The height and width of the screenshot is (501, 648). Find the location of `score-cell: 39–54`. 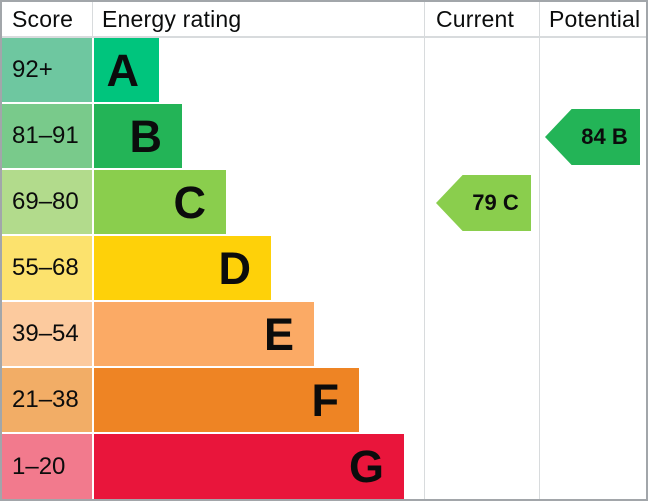

score-cell: 39–54 is located at coordinates (47, 335).